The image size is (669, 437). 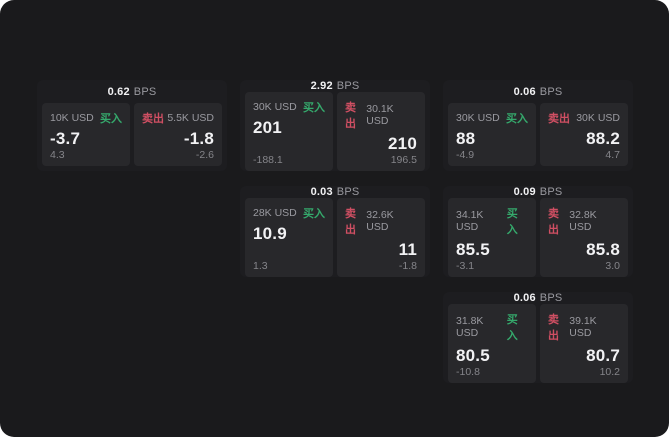 I want to click on buy-price: 88, so click(x=466, y=139).